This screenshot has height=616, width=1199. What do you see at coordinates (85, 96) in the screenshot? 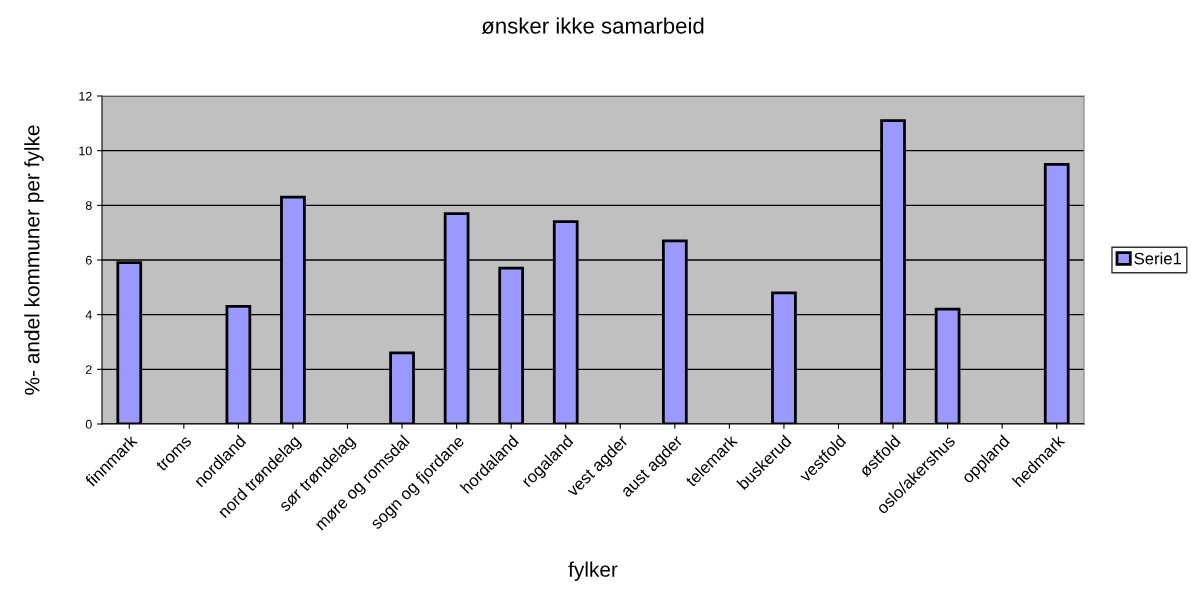
I see `y-tick-label: 12` at bounding box center [85, 96].